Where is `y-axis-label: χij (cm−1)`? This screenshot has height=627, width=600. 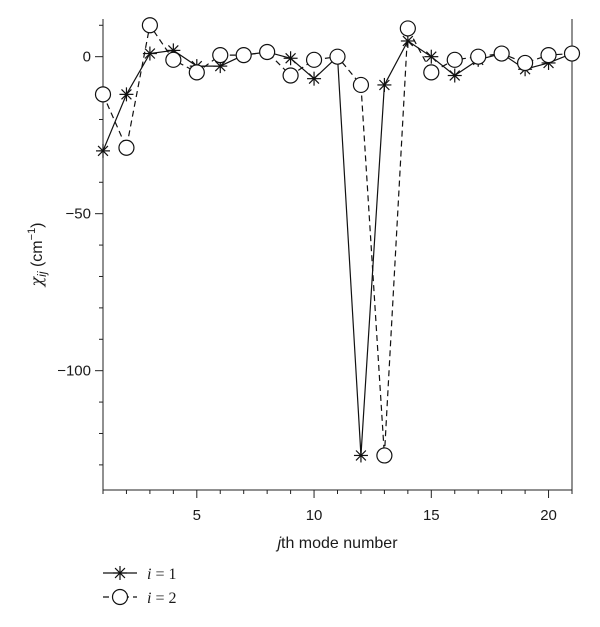 y-axis-label: χij (cm−1) is located at coordinates (37, 254).